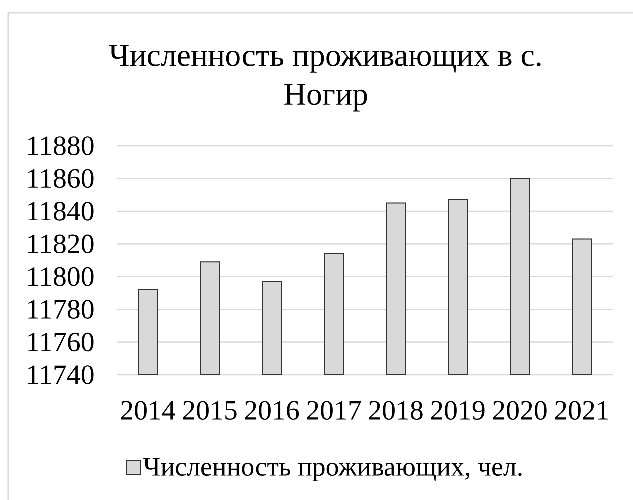  I want to click on y-tick-label: 11860, so click(61, 178).